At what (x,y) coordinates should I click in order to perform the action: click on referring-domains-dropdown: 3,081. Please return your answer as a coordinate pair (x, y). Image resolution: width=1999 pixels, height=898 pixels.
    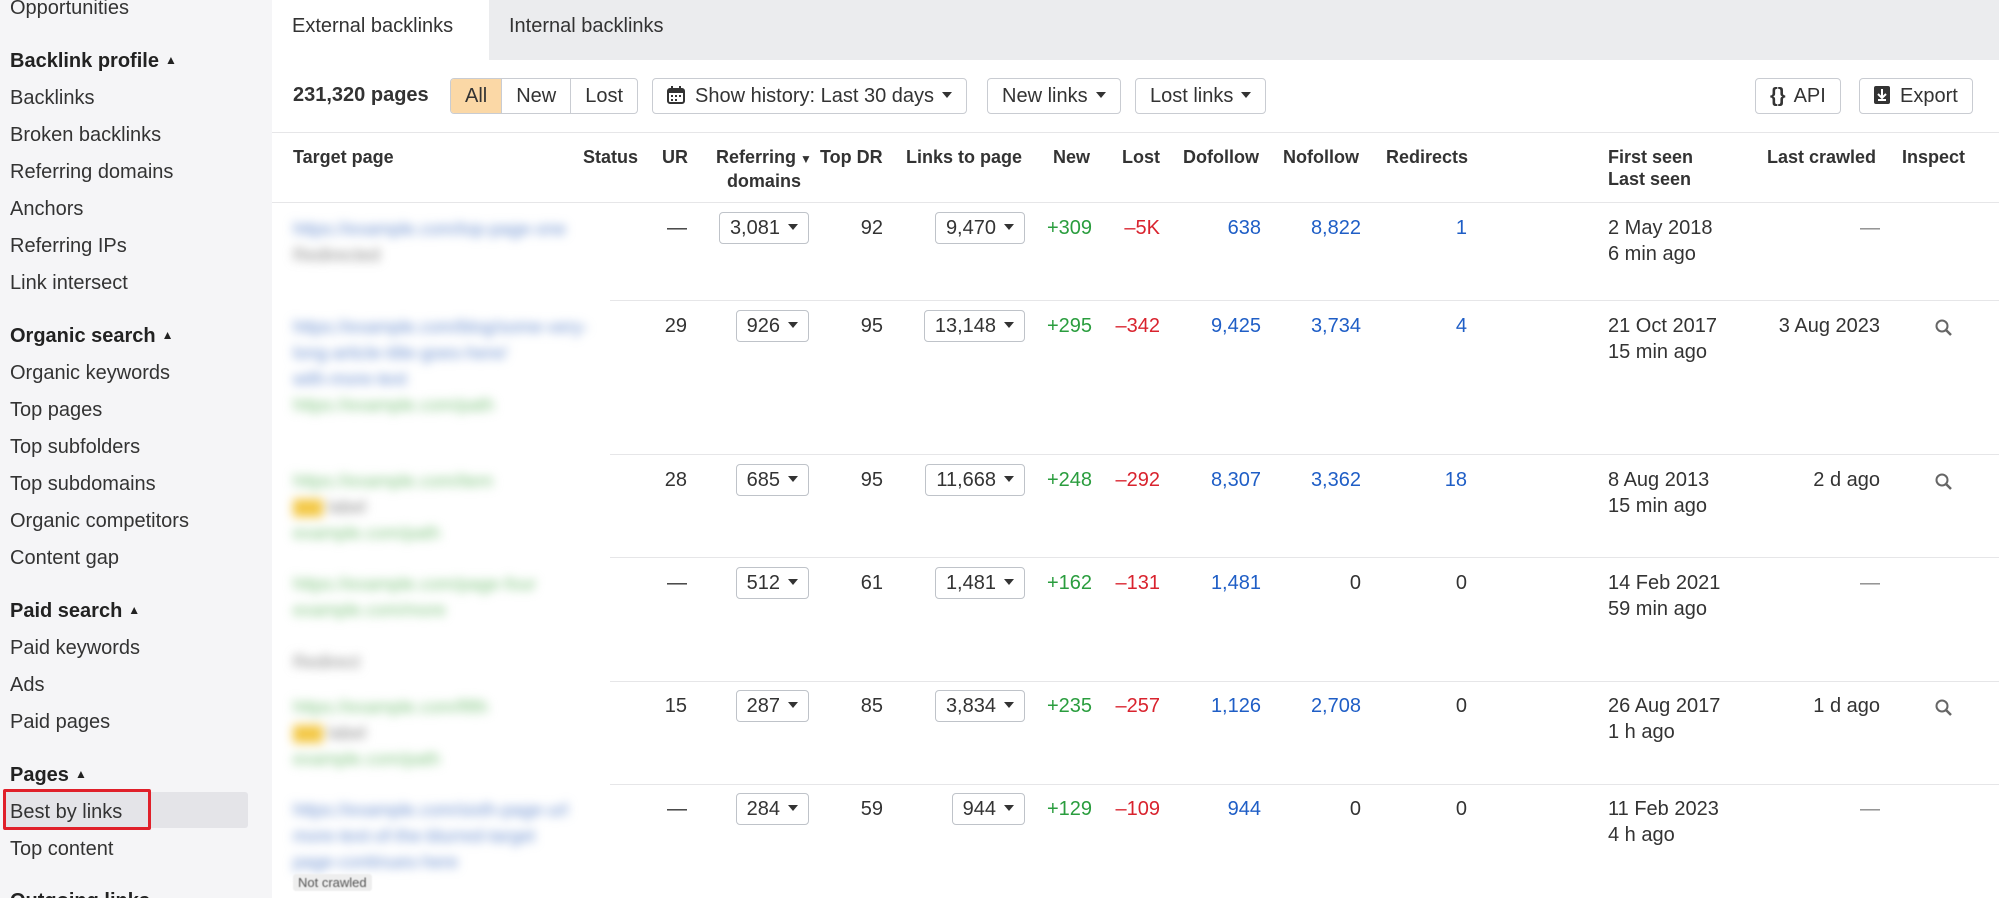
    Looking at the image, I should click on (763, 228).